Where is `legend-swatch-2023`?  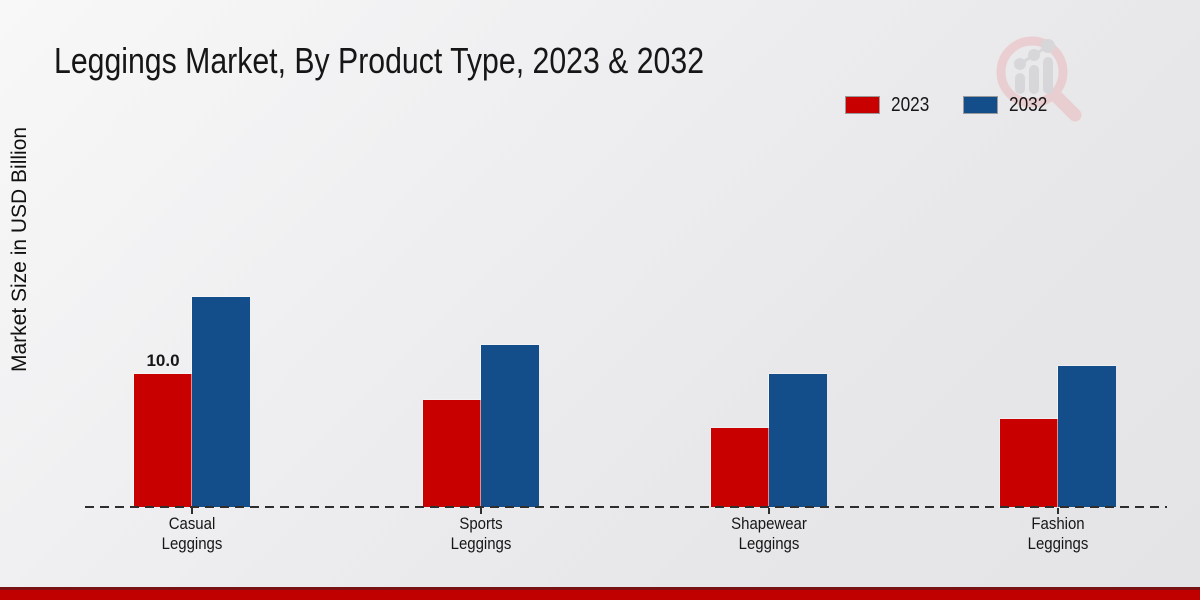 legend-swatch-2023 is located at coordinates (862, 105).